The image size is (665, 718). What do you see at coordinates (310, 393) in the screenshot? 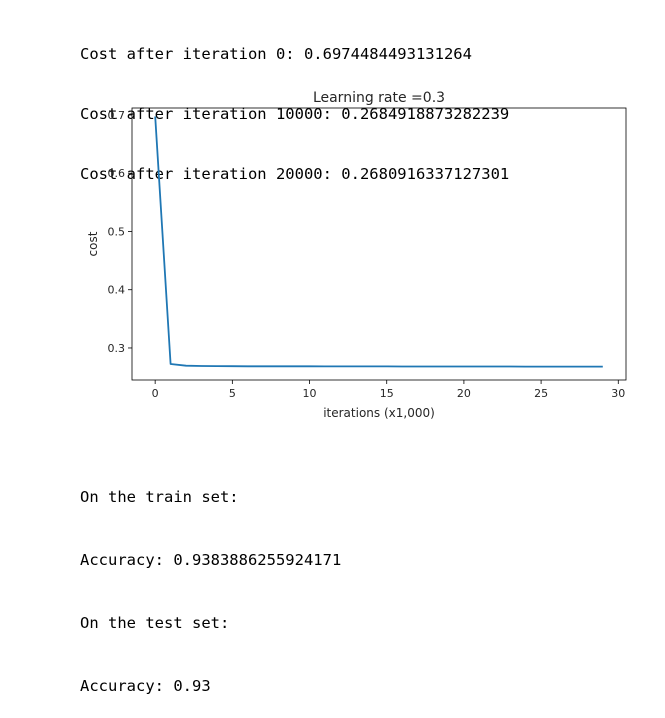
I see `x-tick-label: 10` at bounding box center [310, 393].